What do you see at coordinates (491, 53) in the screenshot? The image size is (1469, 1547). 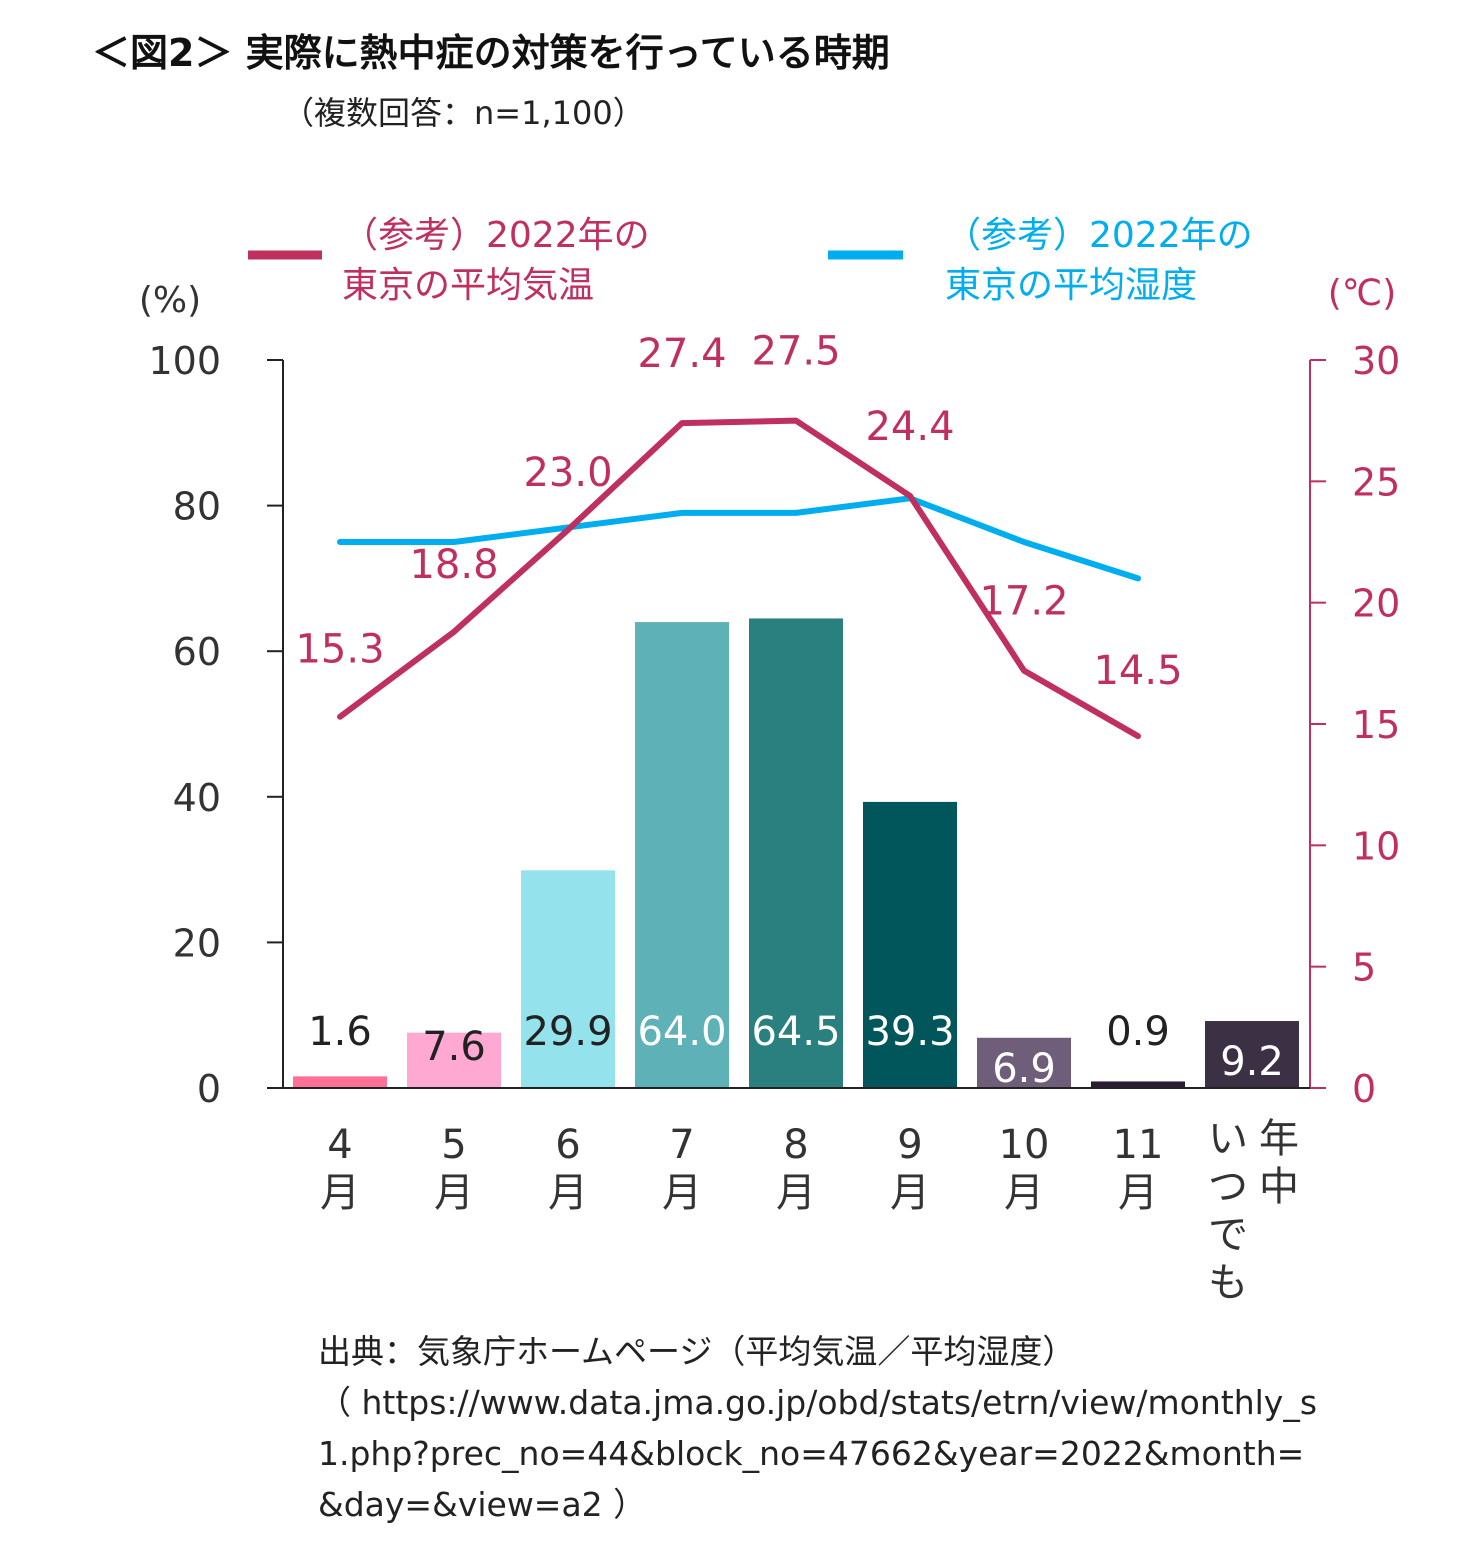 I see `chart-title: ＜図2＞ 実際に熱中症の対策を行っている時期` at bounding box center [491, 53].